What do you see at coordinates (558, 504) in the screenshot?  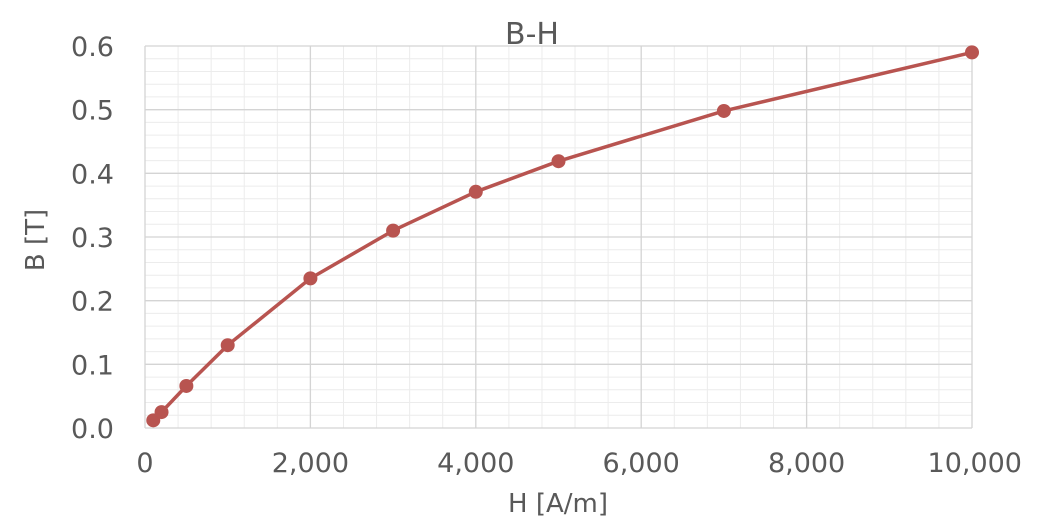 I see `x-axis-label: H [A/m]` at bounding box center [558, 504].